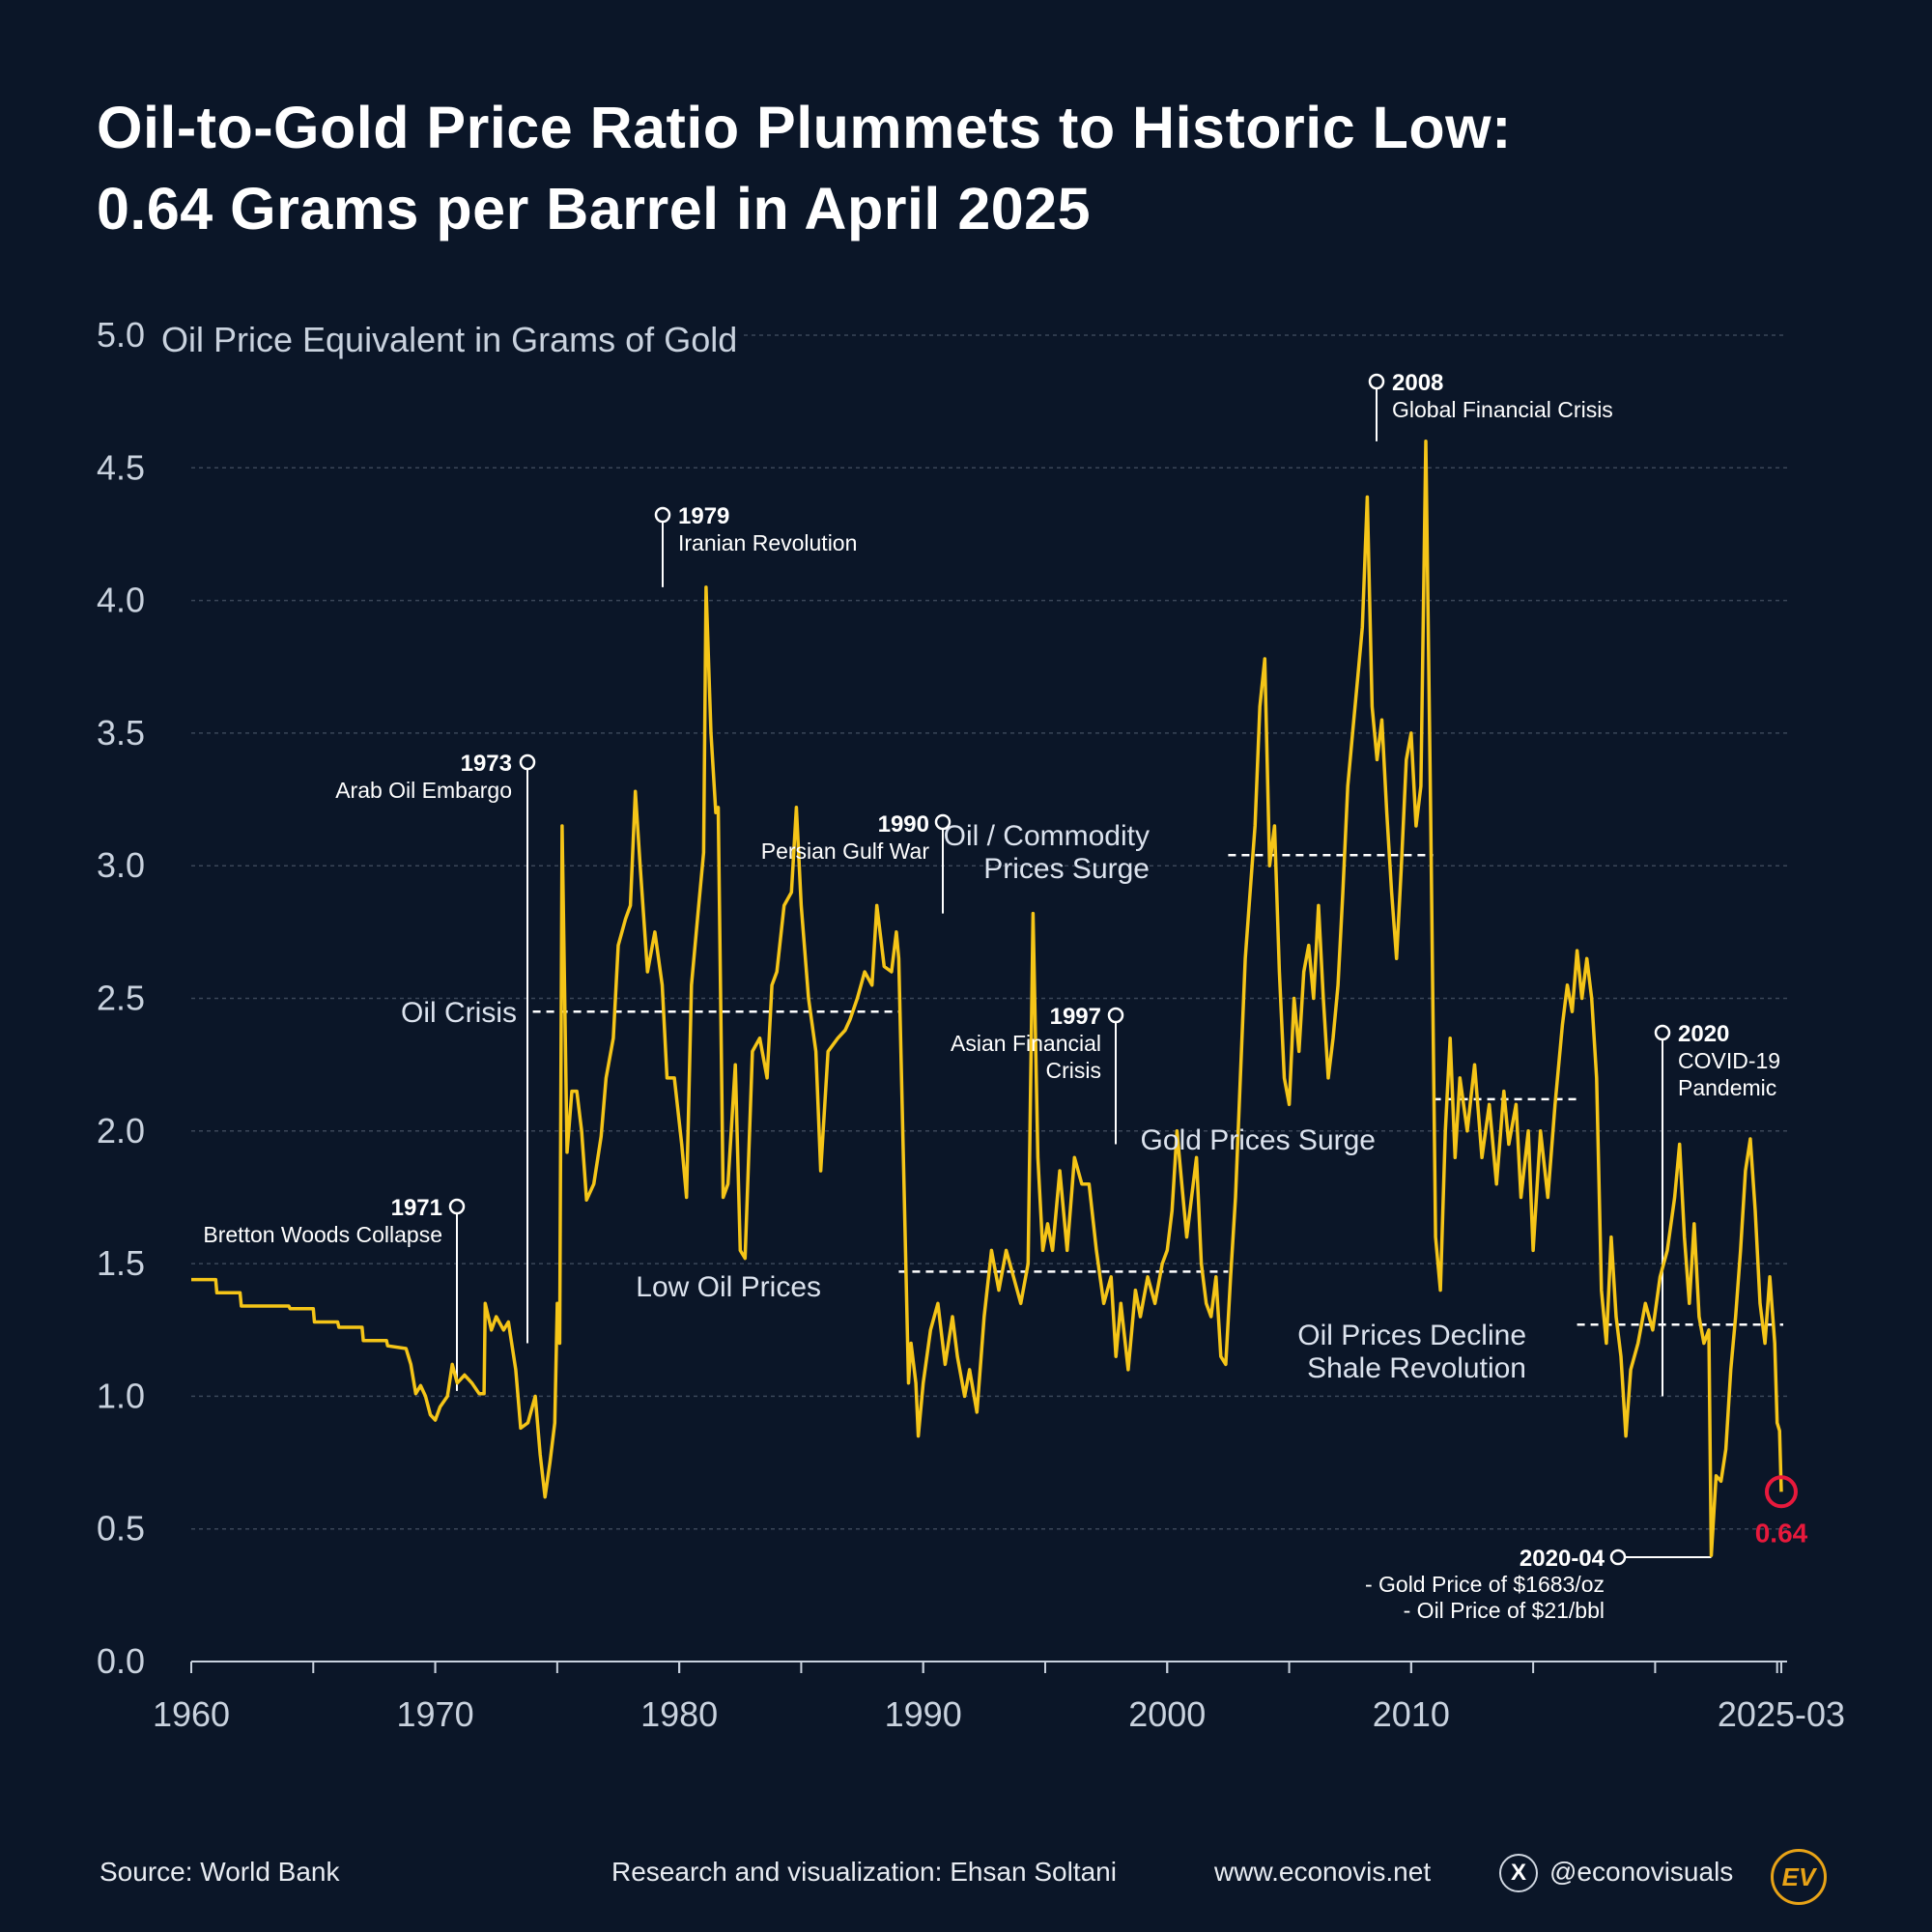 Image resolution: width=1932 pixels, height=1932 pixels. Describe the element at coordinates (121, 1131) in the screenshot. I see `y-tick-label: 2.0` at that location.